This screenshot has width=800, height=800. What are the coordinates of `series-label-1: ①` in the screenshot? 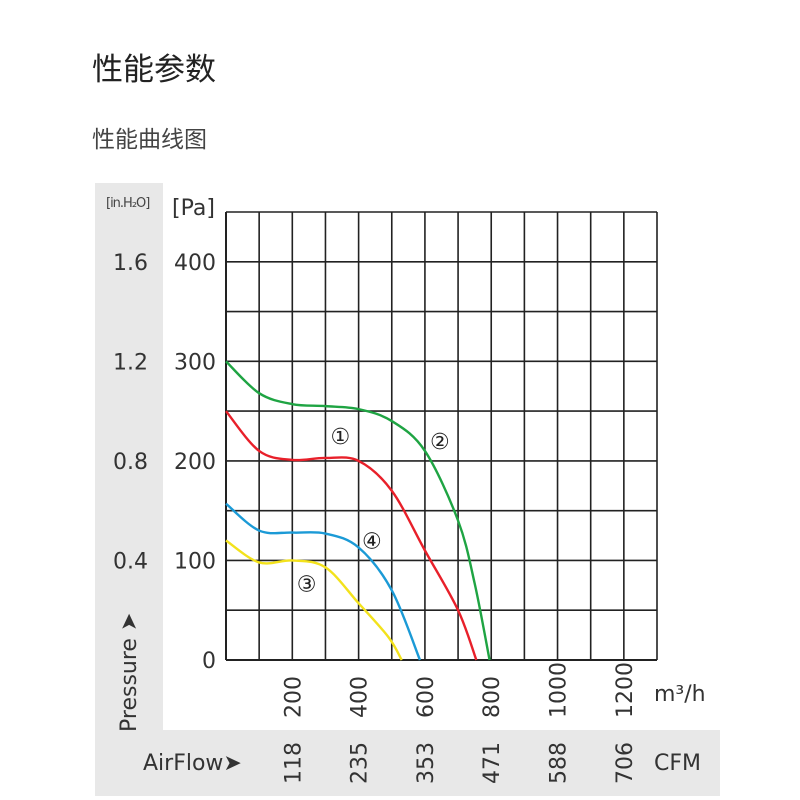 It's located at (341, 437).